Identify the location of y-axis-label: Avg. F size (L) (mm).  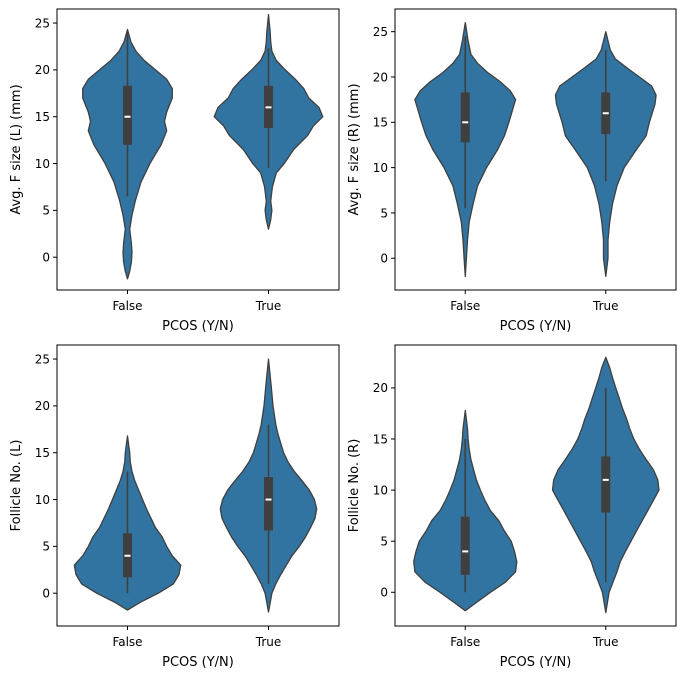
(16, 149).